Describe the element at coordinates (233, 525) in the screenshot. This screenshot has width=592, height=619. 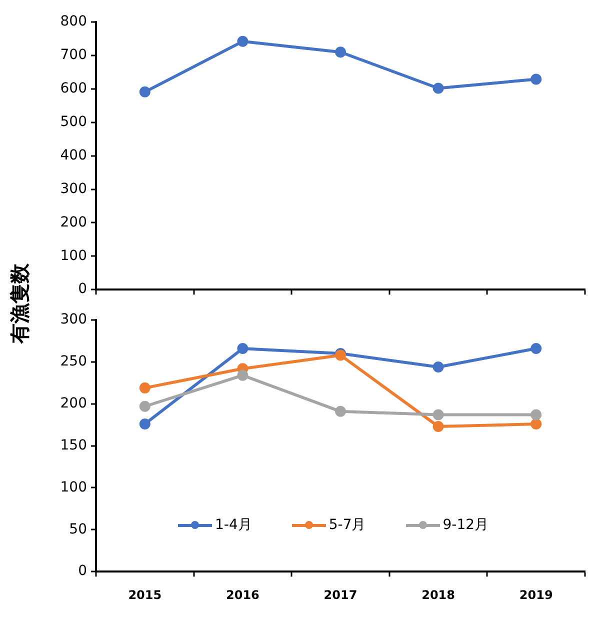
I see `legend-label: 1-4月` at that location.